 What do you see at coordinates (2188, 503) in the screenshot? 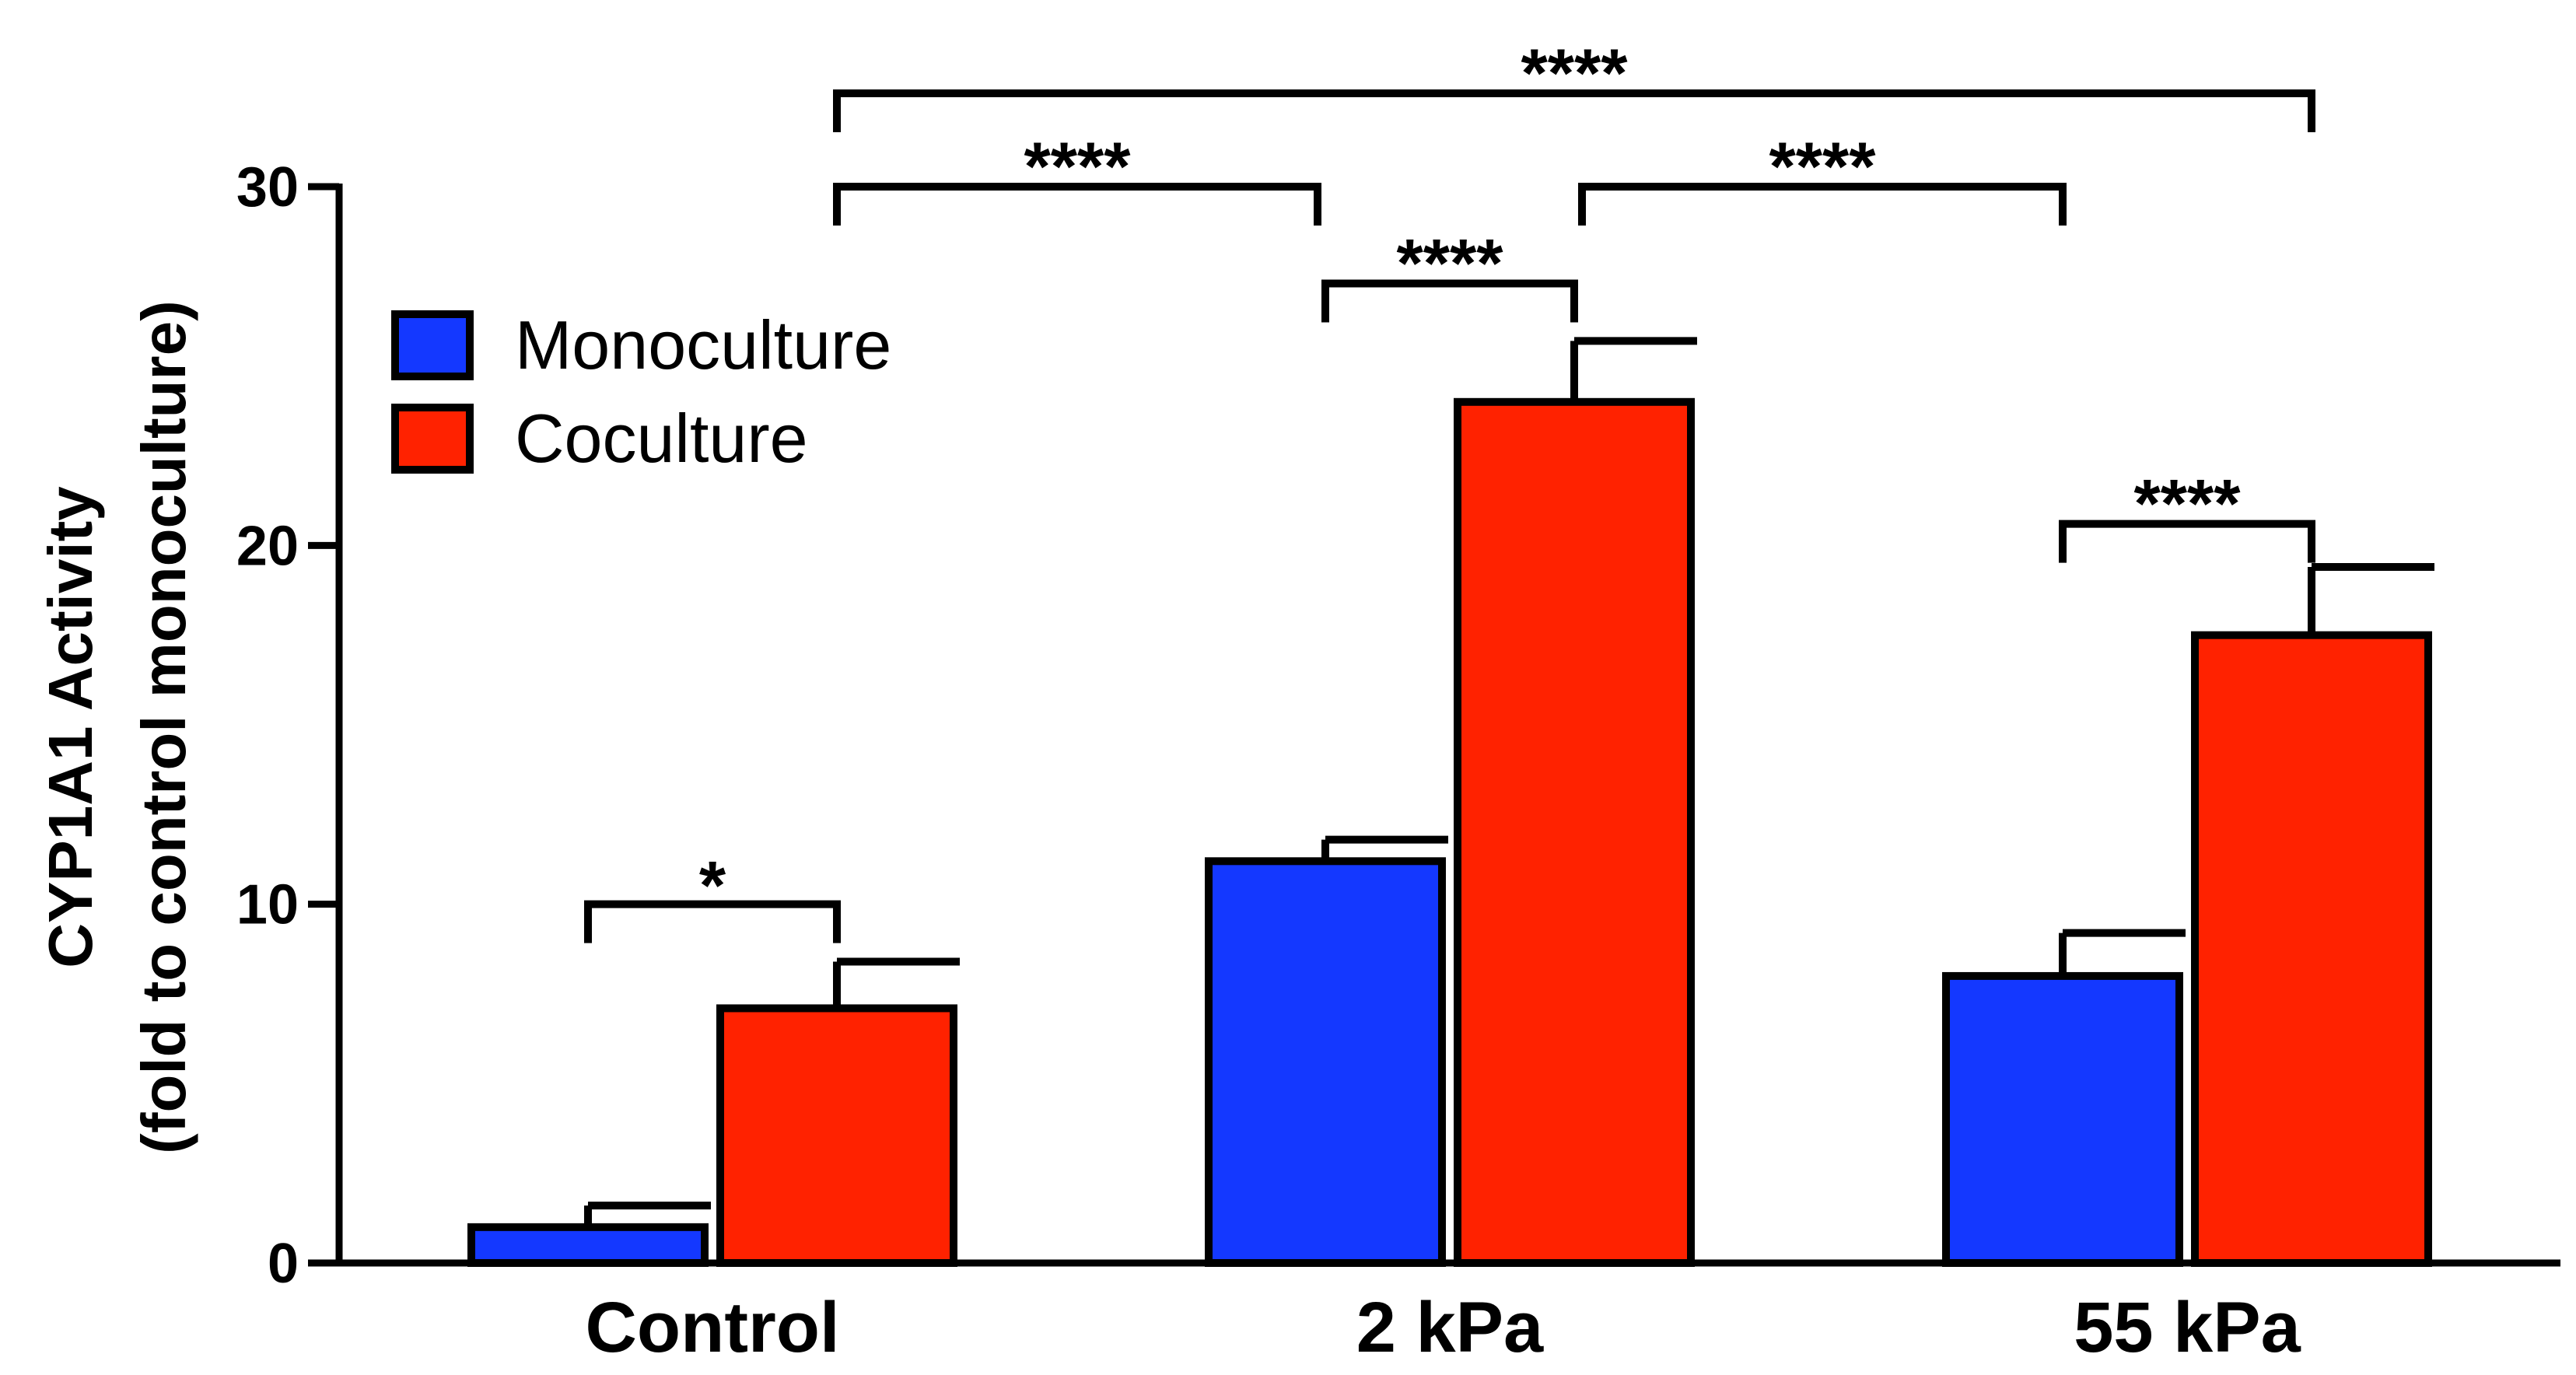
I see `significance-label-2: ****` at bounding box center [2188, 503].